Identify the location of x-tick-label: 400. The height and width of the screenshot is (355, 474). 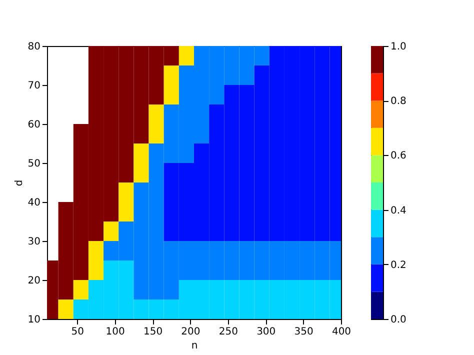
(342, 332).